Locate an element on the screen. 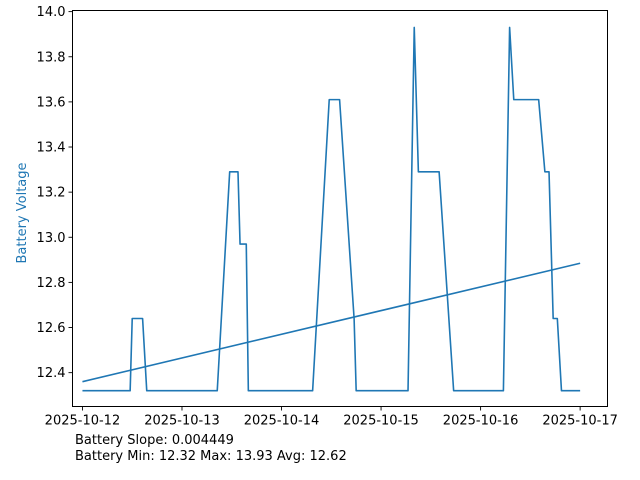 This screenshot has height=480, width=640. y-axis: 12.4 12.6 12.8 13.0 13.2 13.4 13.6 13.8 14.0 is located at coordinates (55, 193).